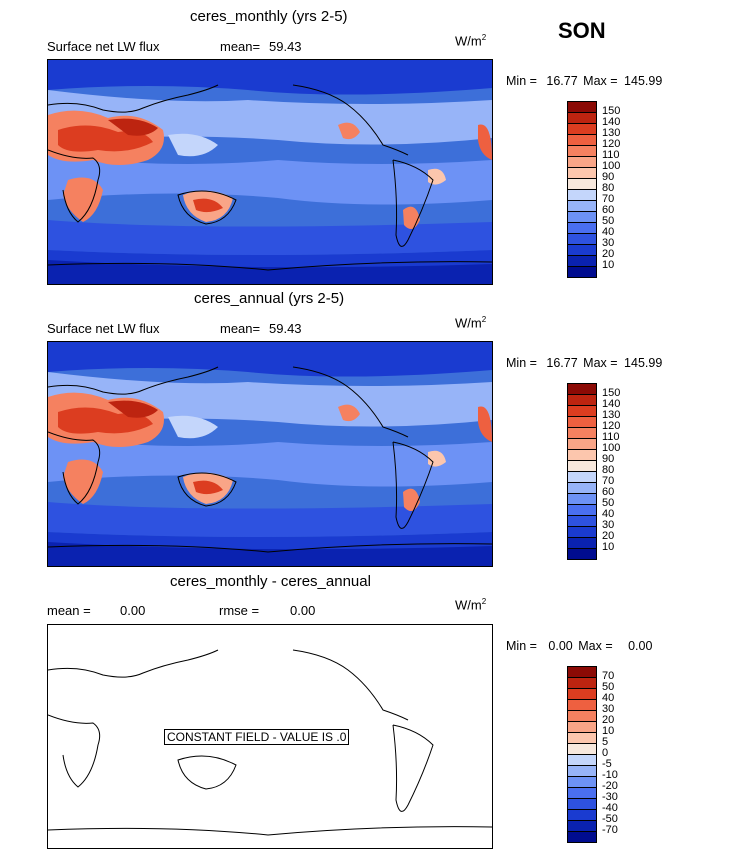 Image resolution: width=733 pixels, height=852 pixels. What do you see at coordinates (600, 363) in the screenshot?
I see `panel-2-max-label: Max =` at bounding box center [600, 363].